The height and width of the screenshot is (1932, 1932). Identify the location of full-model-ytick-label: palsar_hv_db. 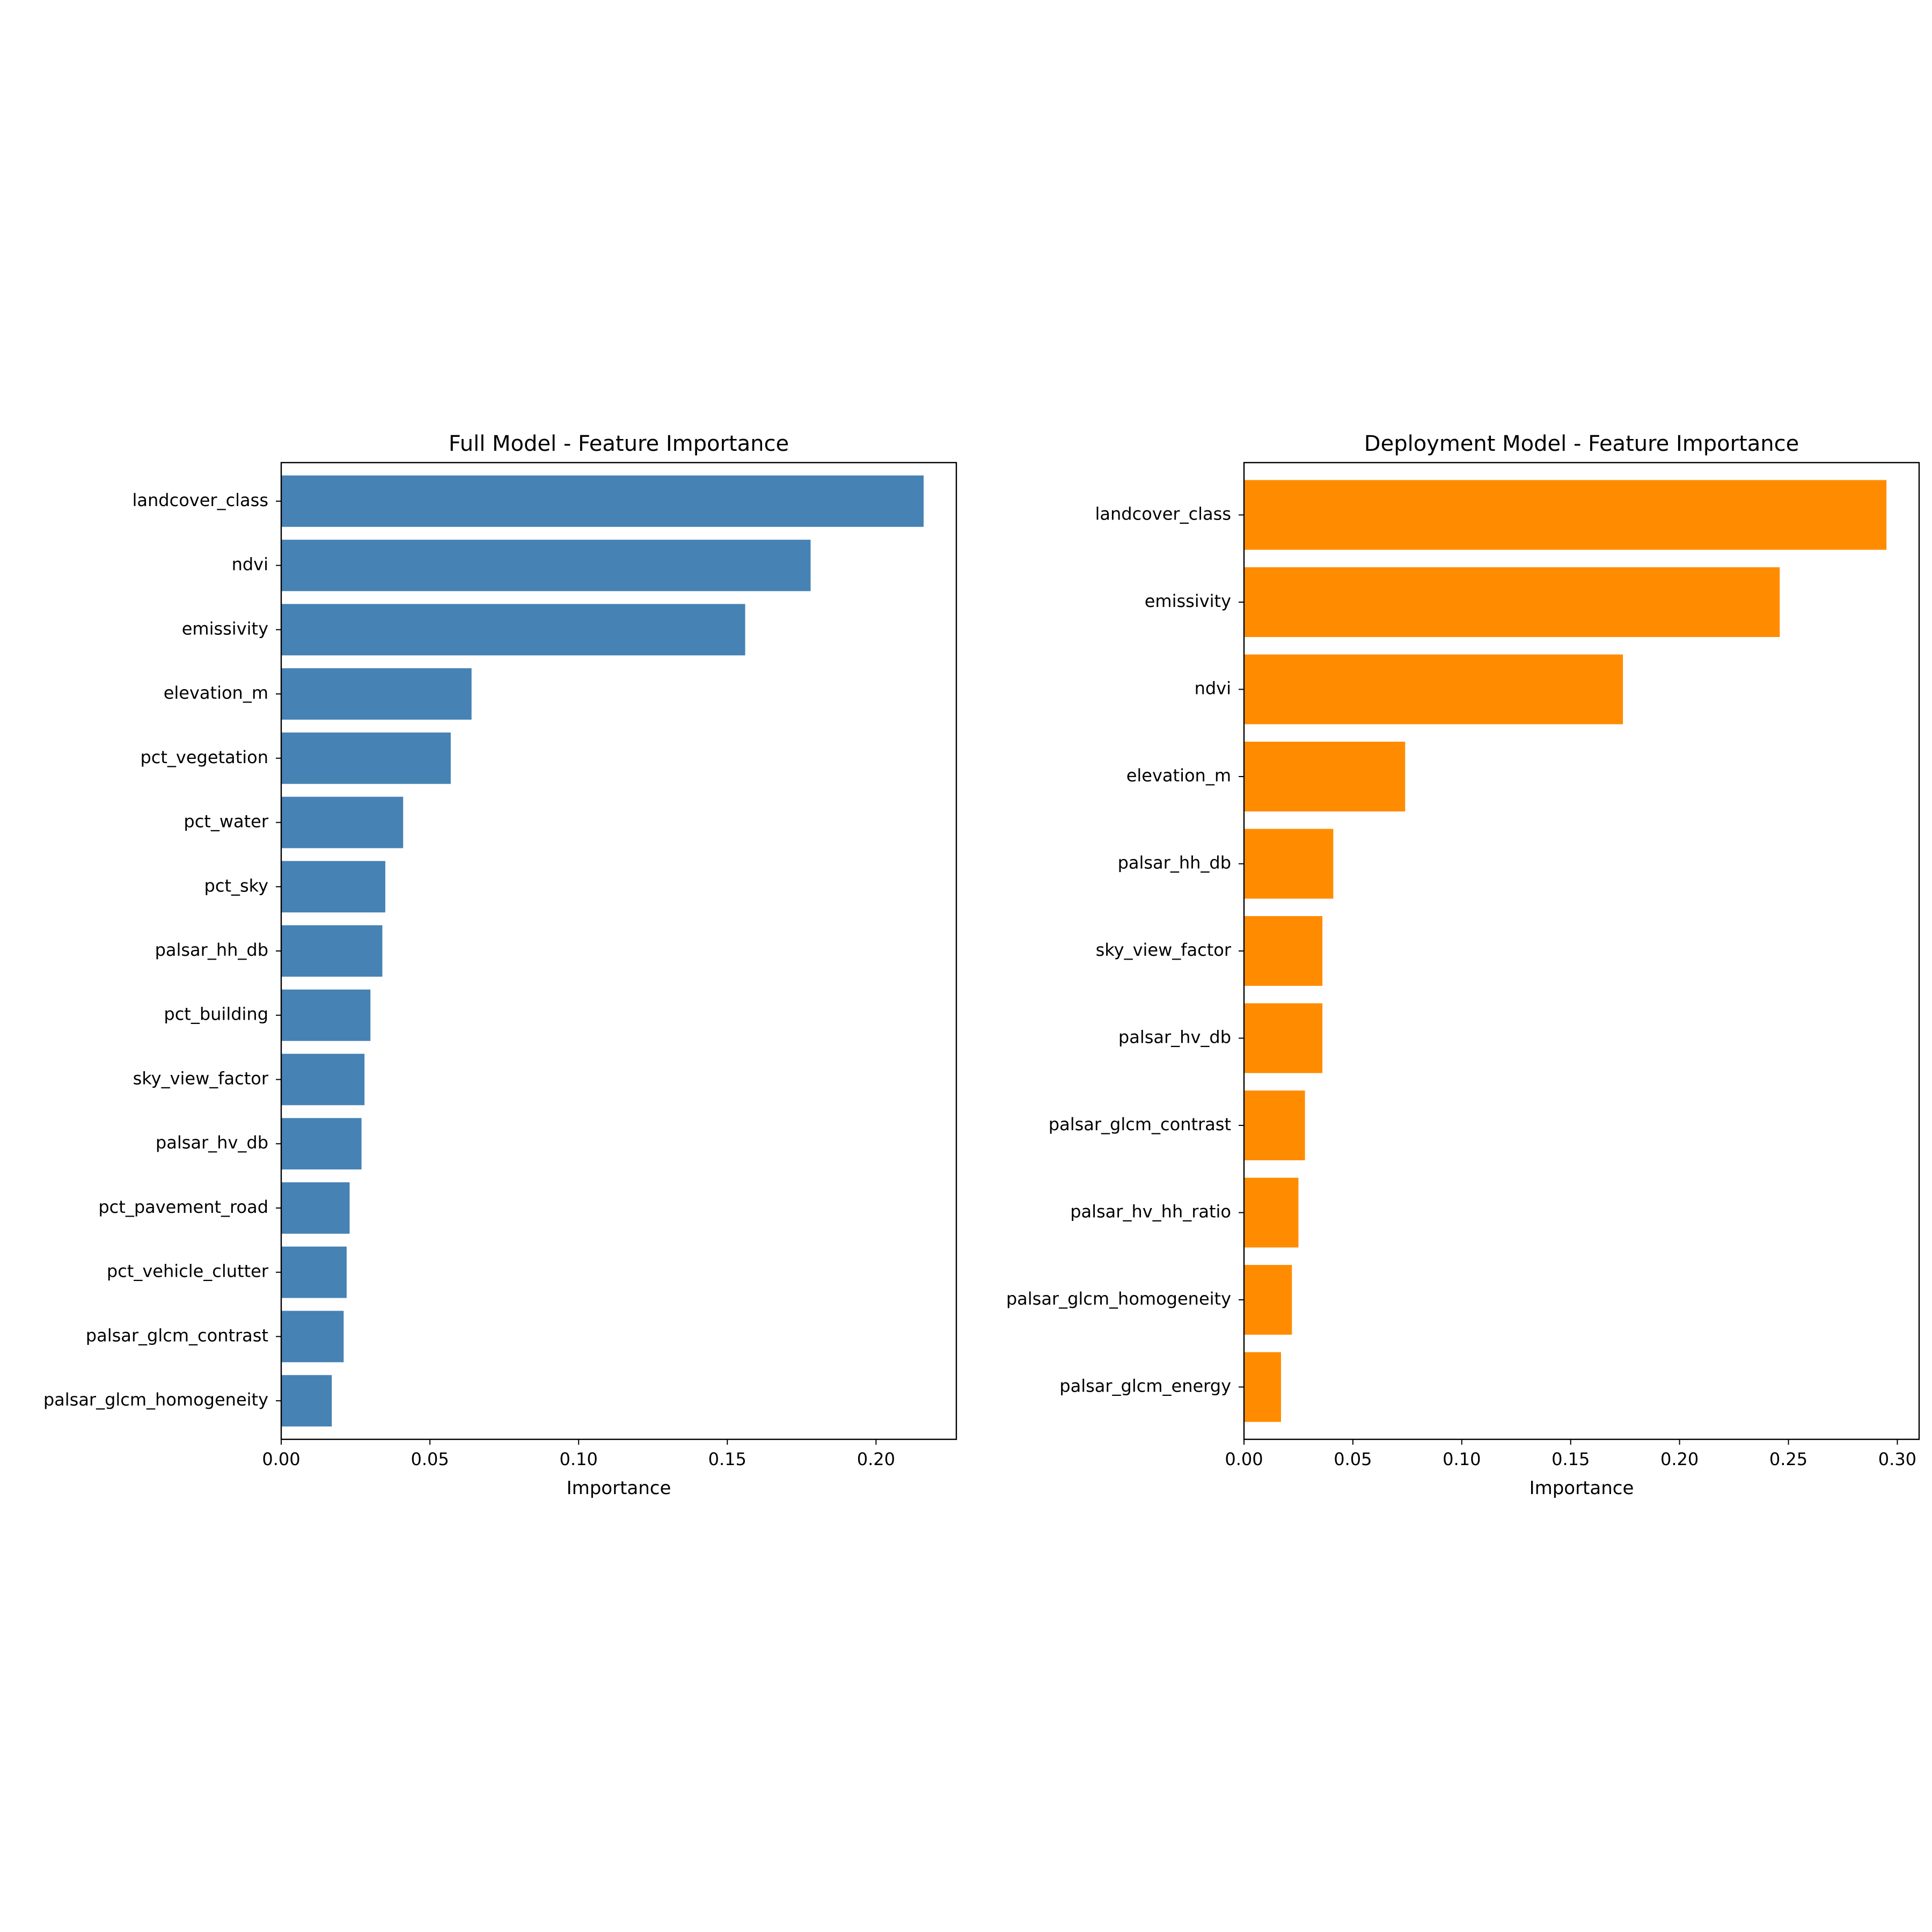
(212, 1142).